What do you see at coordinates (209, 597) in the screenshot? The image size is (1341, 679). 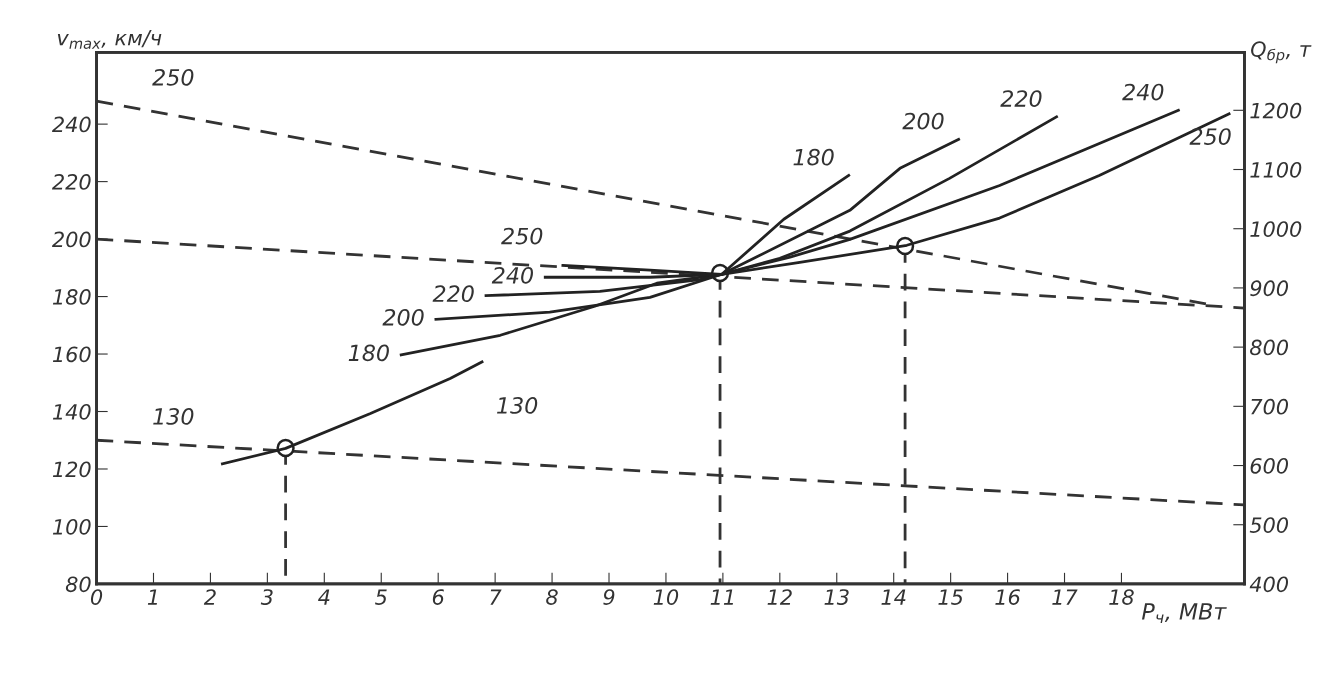 I see `x-tick-label: 2` at bounding box center [209, 597].